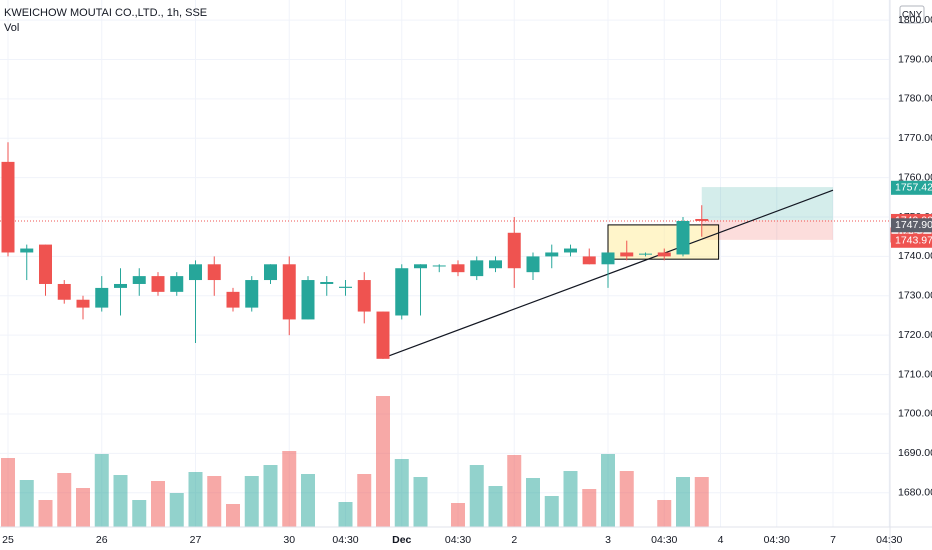 This screenshot has width=932, height=550. Describe the element at coordinates (915, 493) in the screenshot. I see `y-tick-label: 1680.00` at that location.